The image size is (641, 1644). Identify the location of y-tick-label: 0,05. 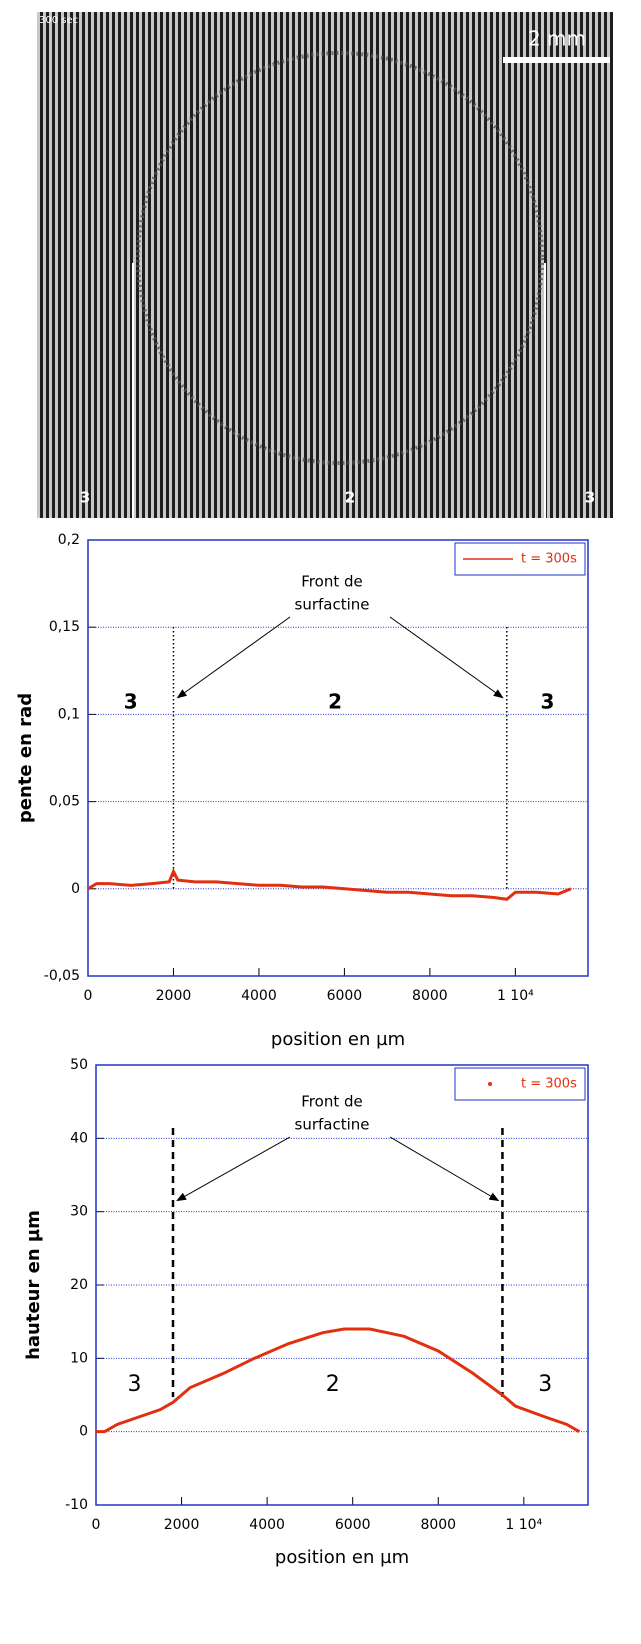
(64, 802).